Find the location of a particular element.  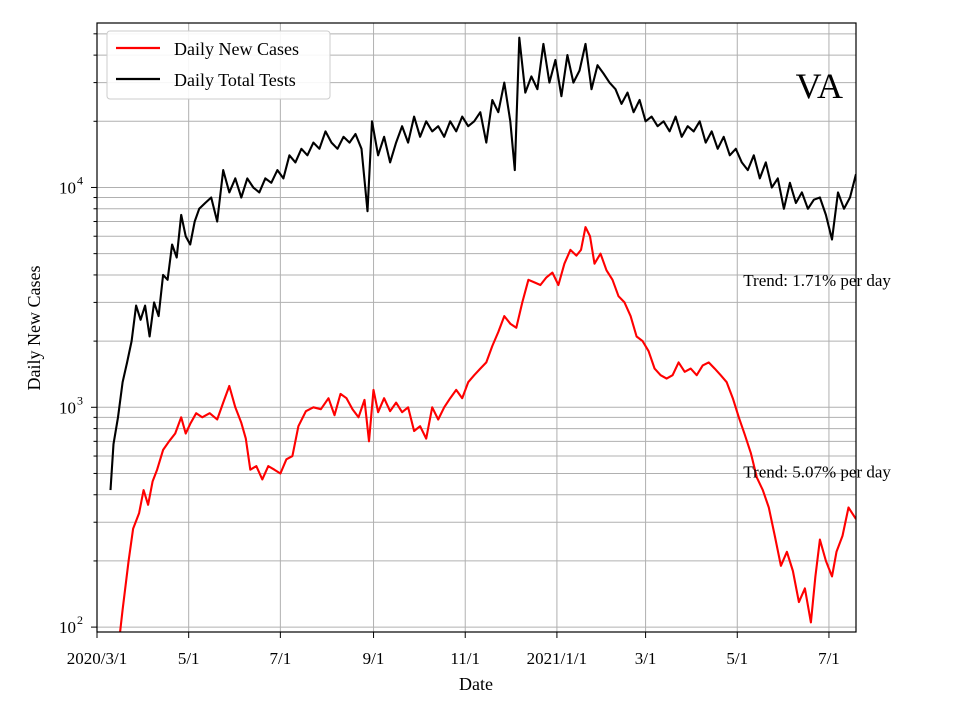

legend-label-cases: Daily New Cases is located at coordinates (236, 49).